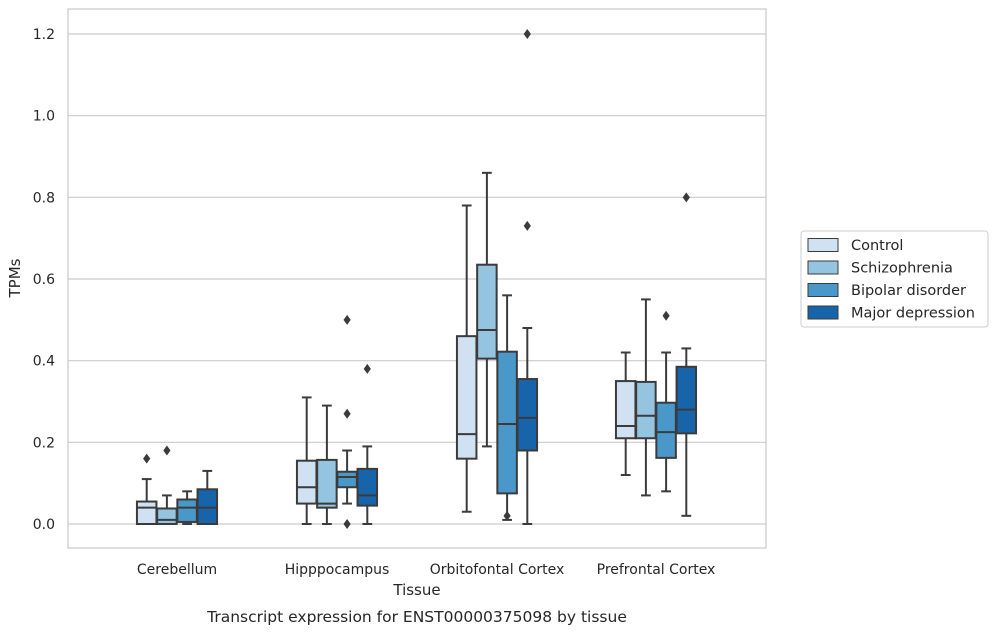 This screenshot has width=997, height=634. What do you see at coordinates (15, 278) in the screenshot?
I see `y-axis-label: TPMs` at bounding box center [15, 278].